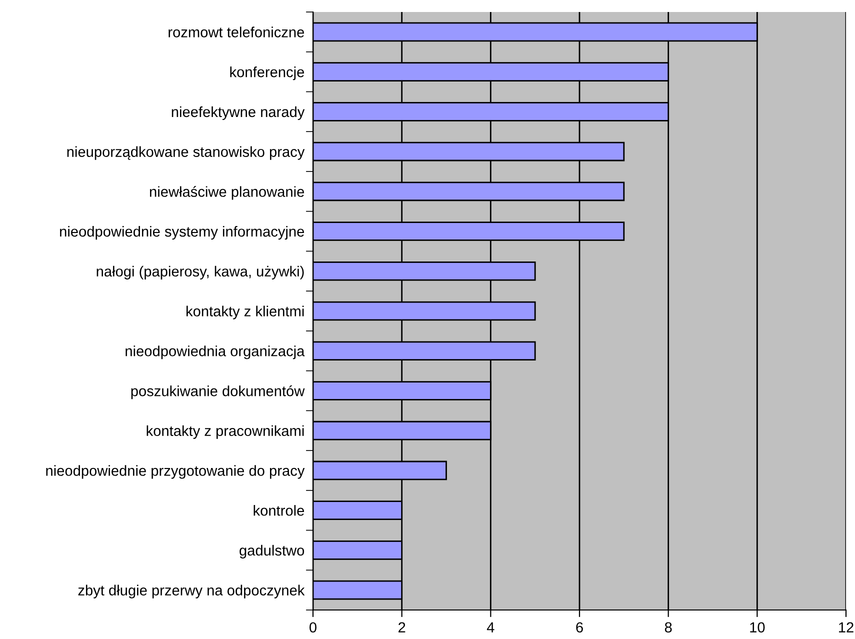  I want to click on y-tick-label: nieodpowiednie przygotowanie do pracy, so click(175, 472).